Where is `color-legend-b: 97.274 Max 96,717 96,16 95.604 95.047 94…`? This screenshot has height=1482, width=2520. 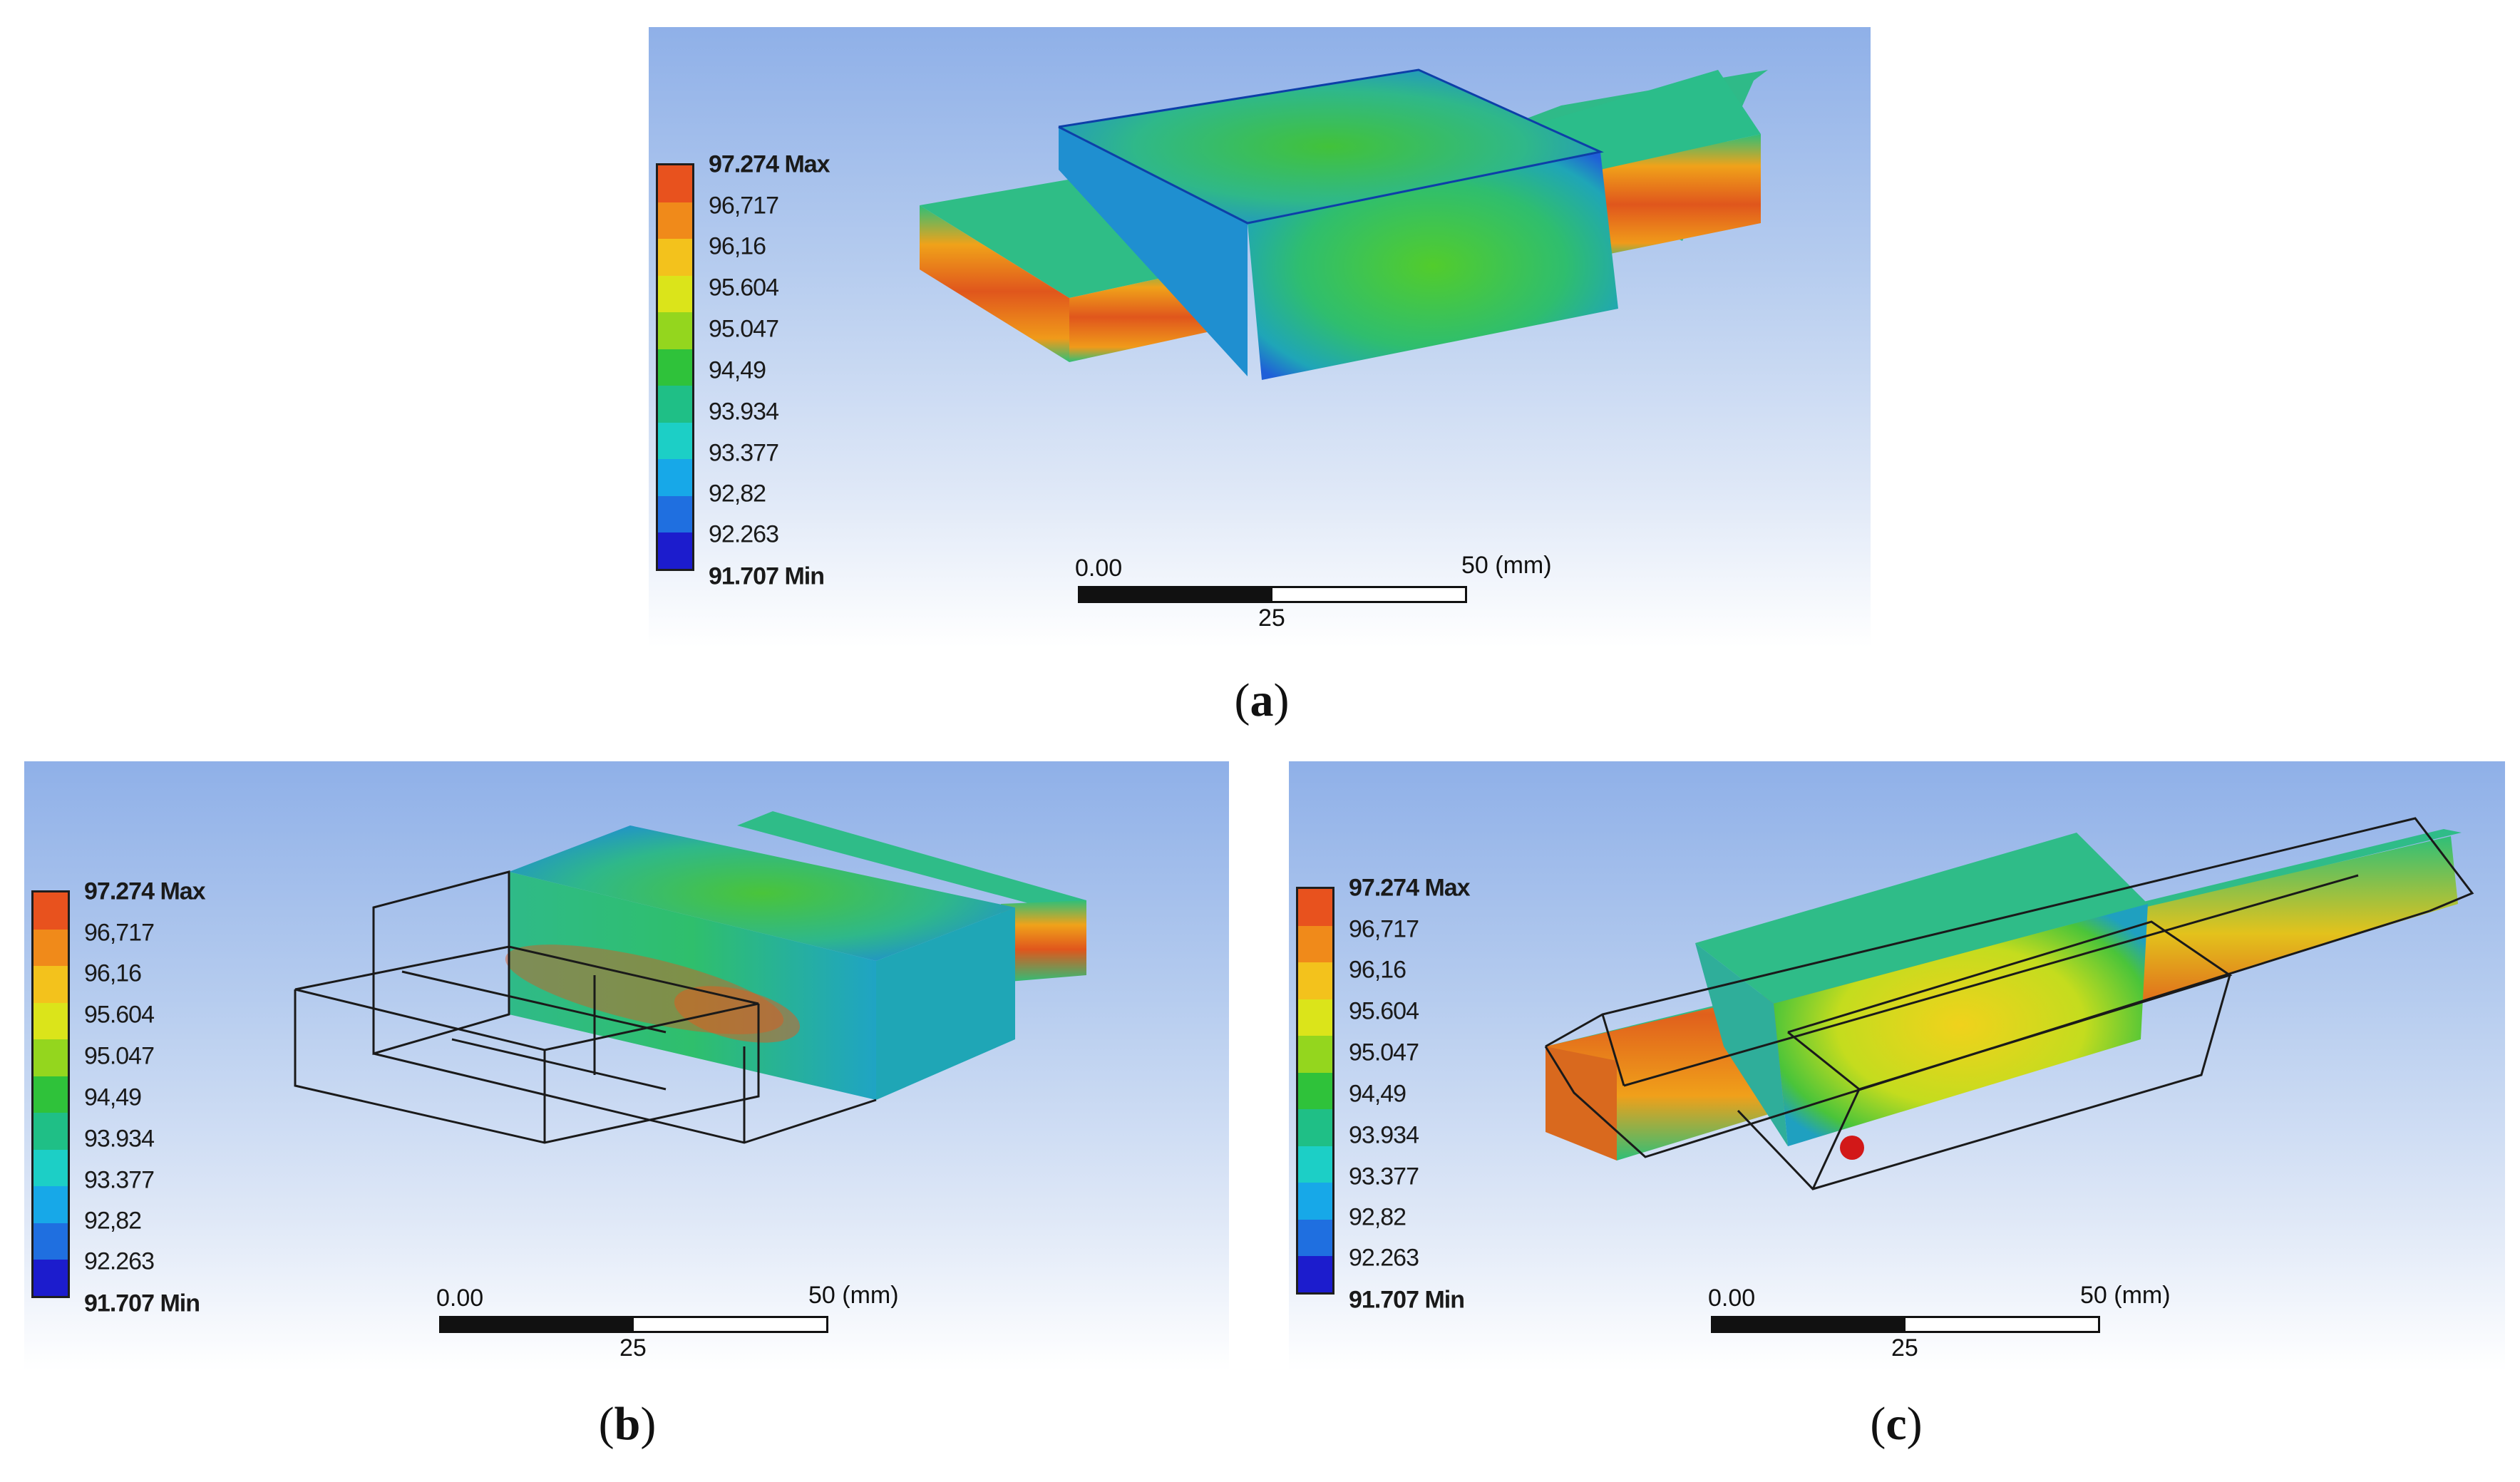
color-legend-b: 97.274 Max 96,717 96,16 95.604 95.047 94… is located at coordinates (131, 1091).